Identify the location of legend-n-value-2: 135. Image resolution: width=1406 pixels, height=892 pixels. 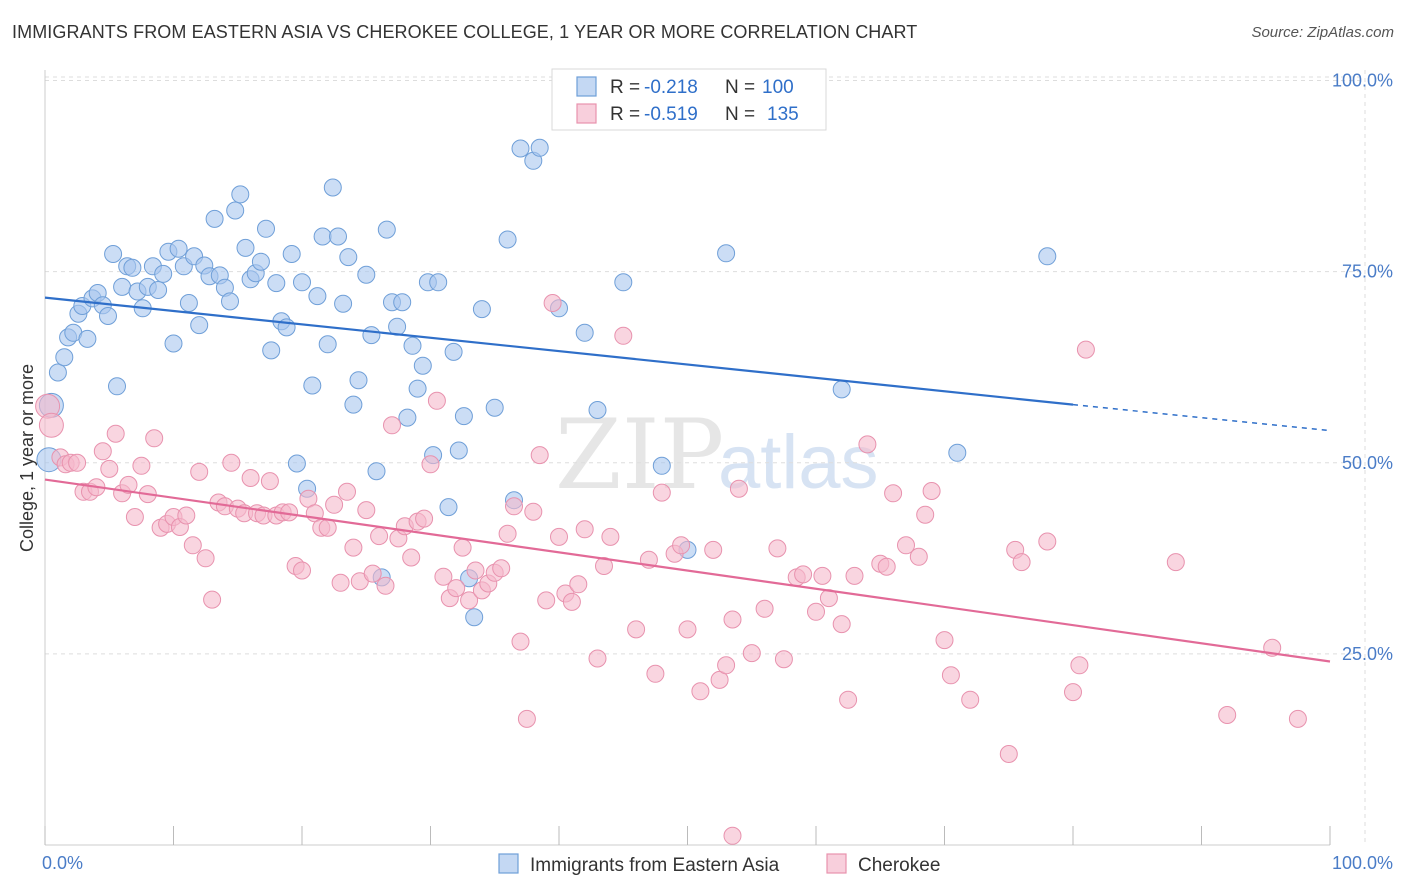
(783, 114).